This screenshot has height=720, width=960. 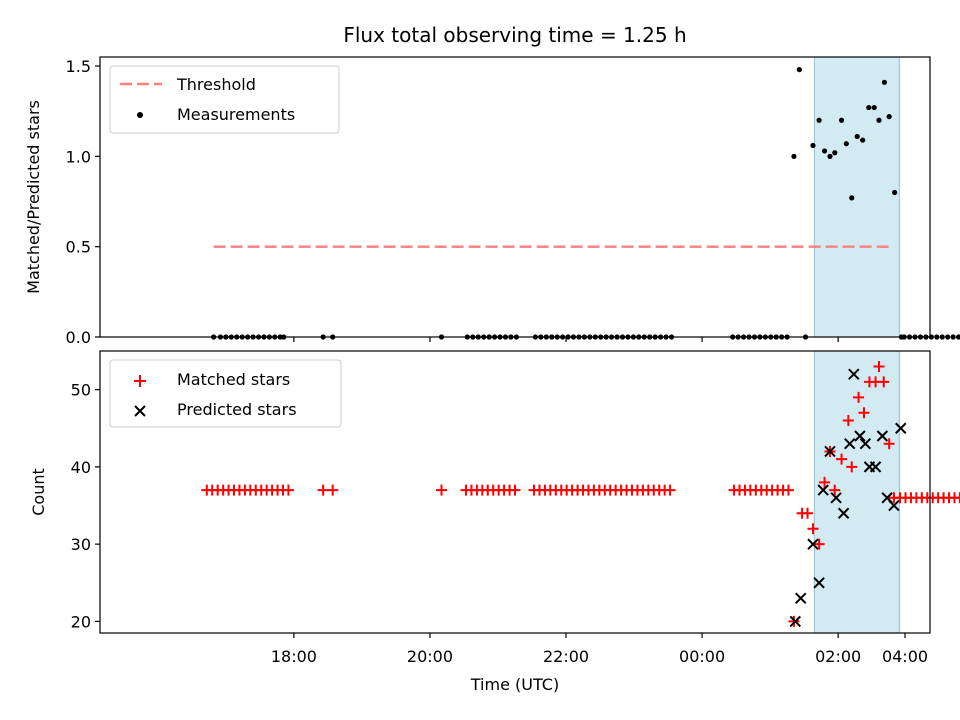 I want to click on x-tick-label: 18:00, so click(x=294, y=656).